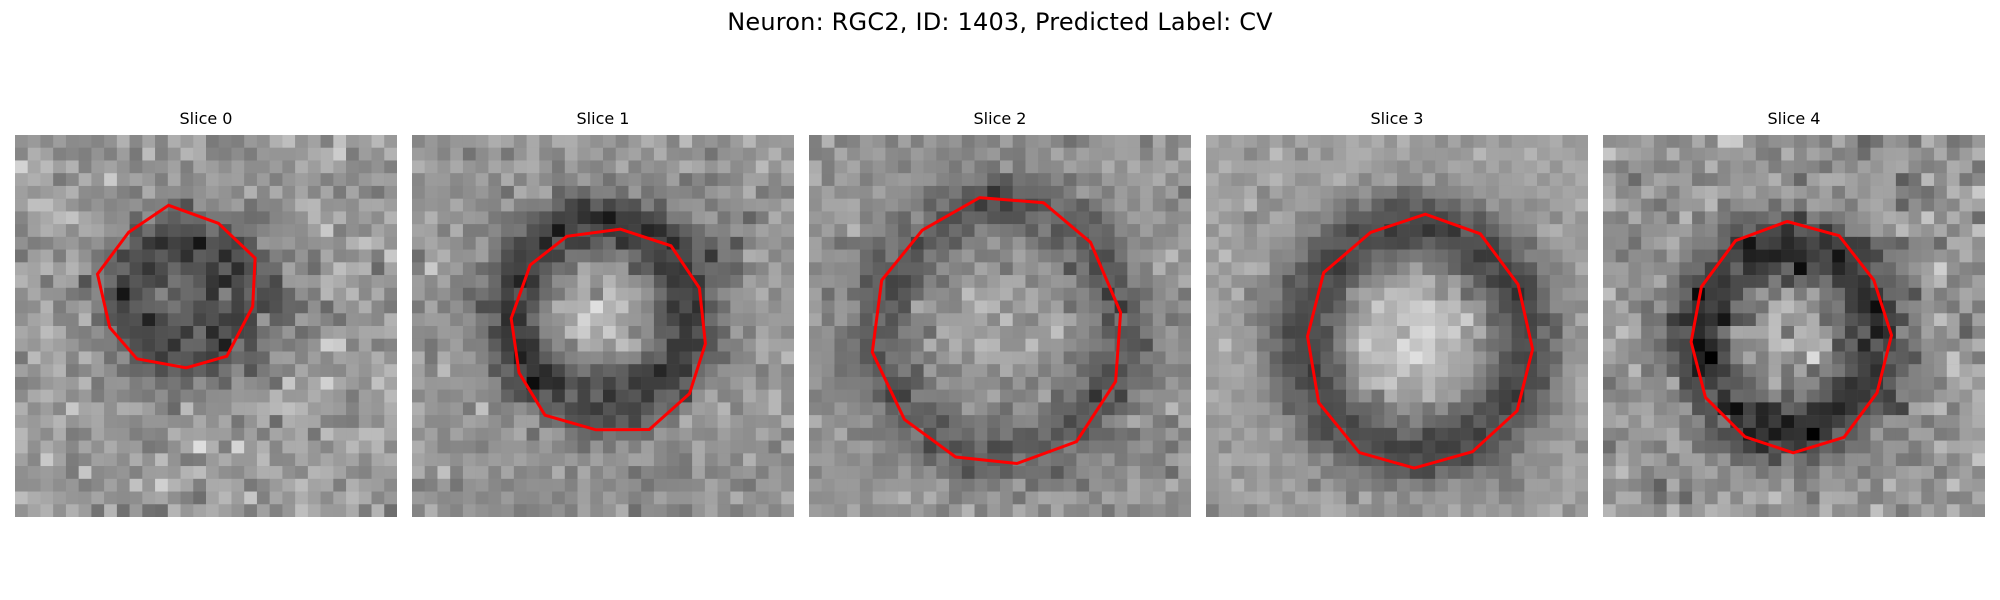 This screenshot has width=2000, height=600. I want to click on slice-panel-2: Slice 2, so click(1000, 315).